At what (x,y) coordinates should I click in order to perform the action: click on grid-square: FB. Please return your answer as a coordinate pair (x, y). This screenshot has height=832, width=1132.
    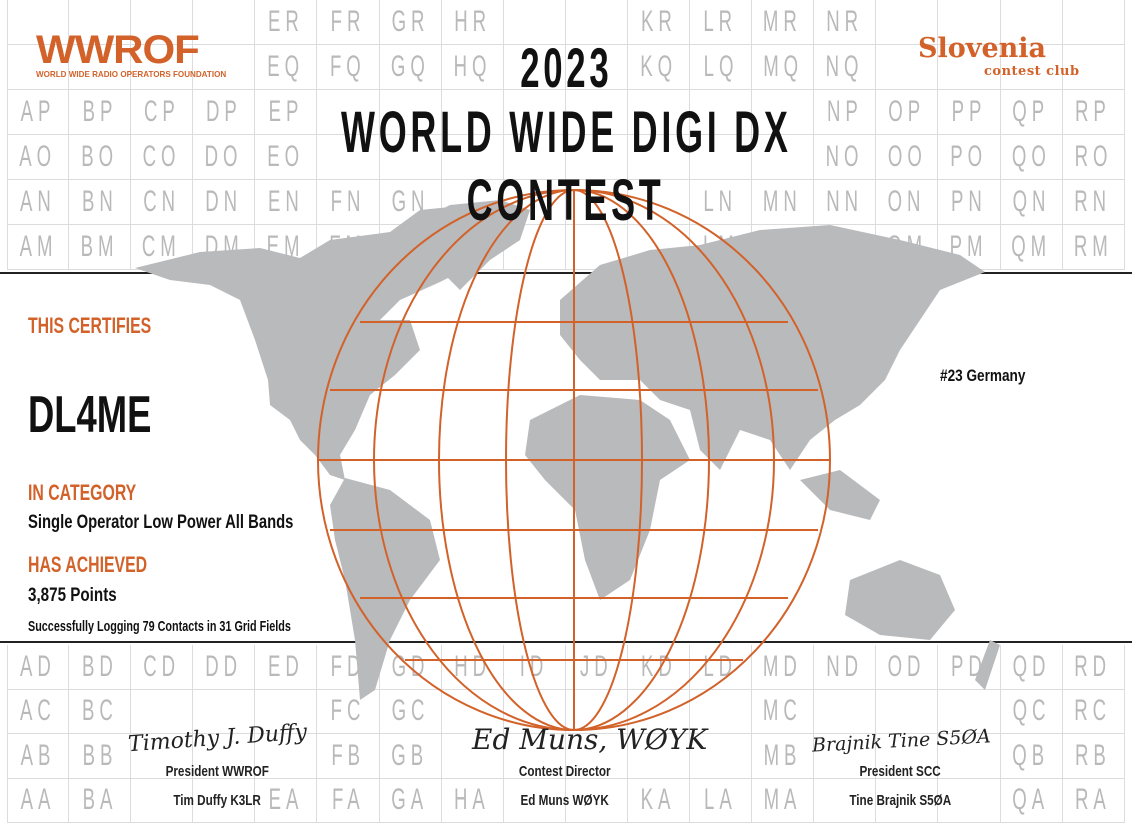
    Looking at the image, I should click on (348, 756).